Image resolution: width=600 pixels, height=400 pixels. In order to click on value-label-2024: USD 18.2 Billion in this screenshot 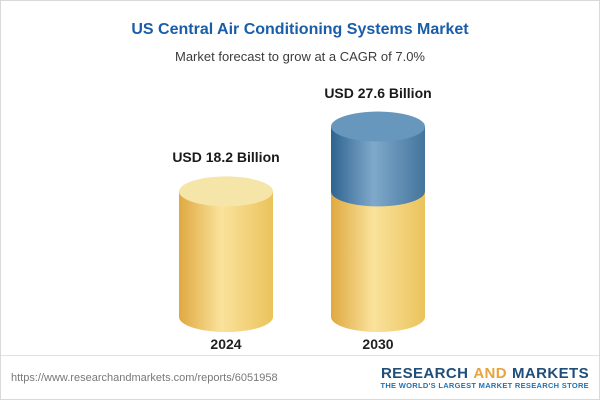, I will do `click(226, 157)`.